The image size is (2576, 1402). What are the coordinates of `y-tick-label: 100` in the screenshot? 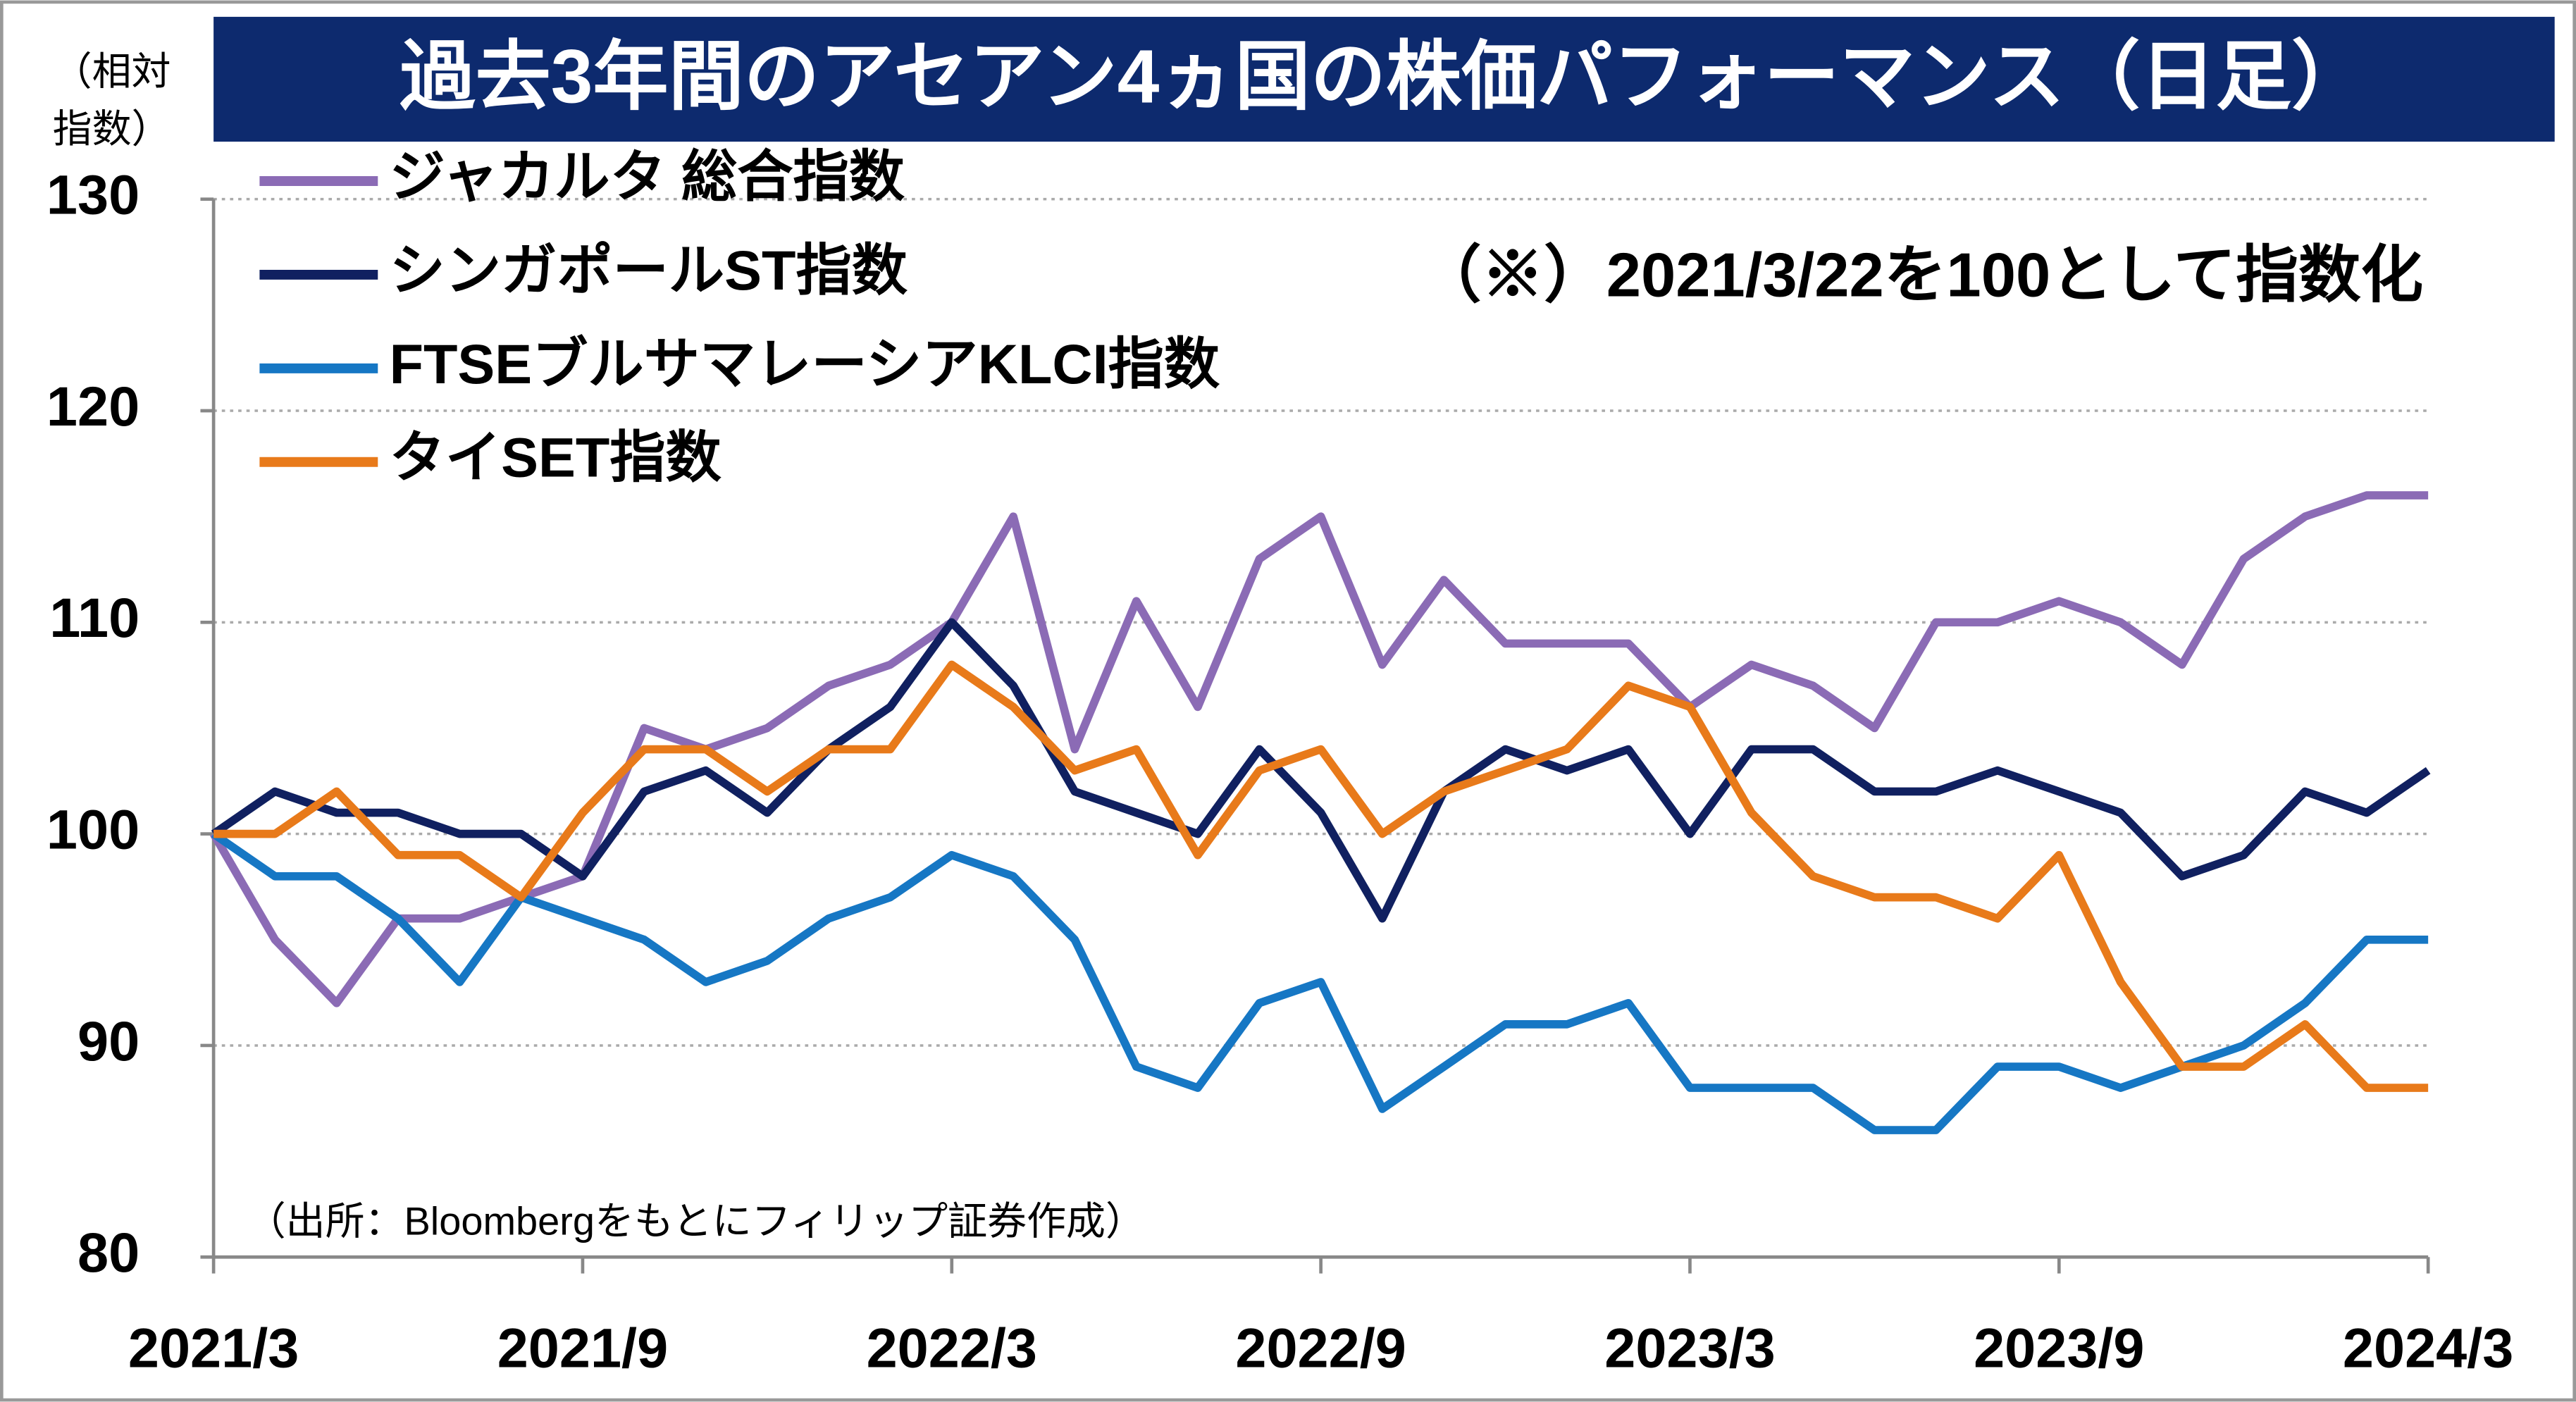 It's located at (93, 829).